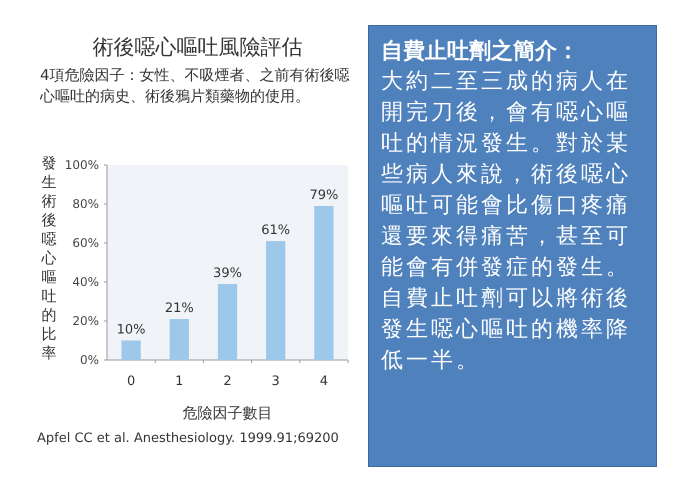 This screenshot has width=692, height=494. Describe the element at coordinates (131, 381) in the screenshot. I see `x-tick-label: 0` at that location.